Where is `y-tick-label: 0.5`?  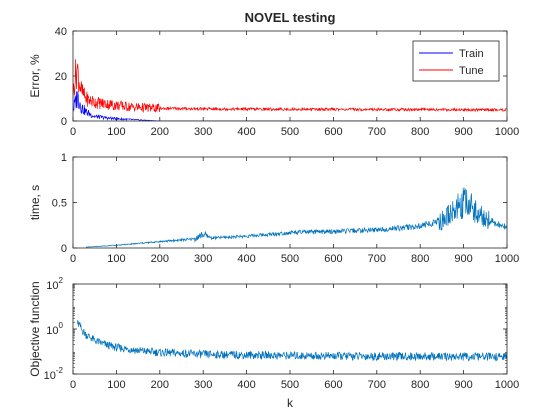 y-tick-label: 0.5 is located at coordinates (59, 204).